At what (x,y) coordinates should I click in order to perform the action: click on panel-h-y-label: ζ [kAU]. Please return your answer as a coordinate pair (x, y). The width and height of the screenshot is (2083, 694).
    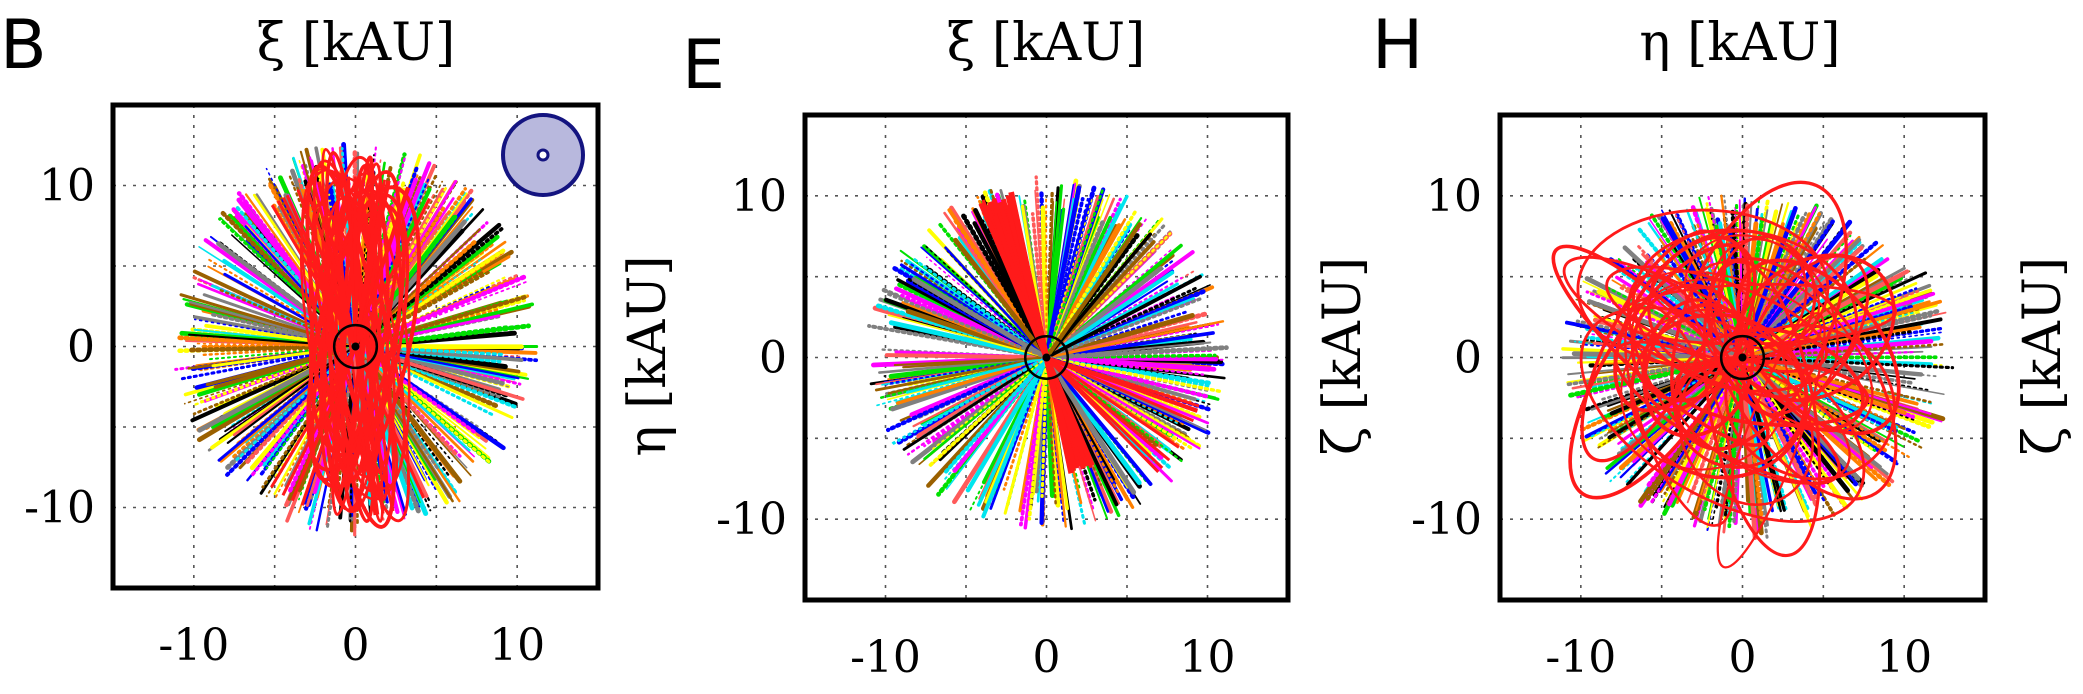
    Looking at the image, I should click on (1343, 356).